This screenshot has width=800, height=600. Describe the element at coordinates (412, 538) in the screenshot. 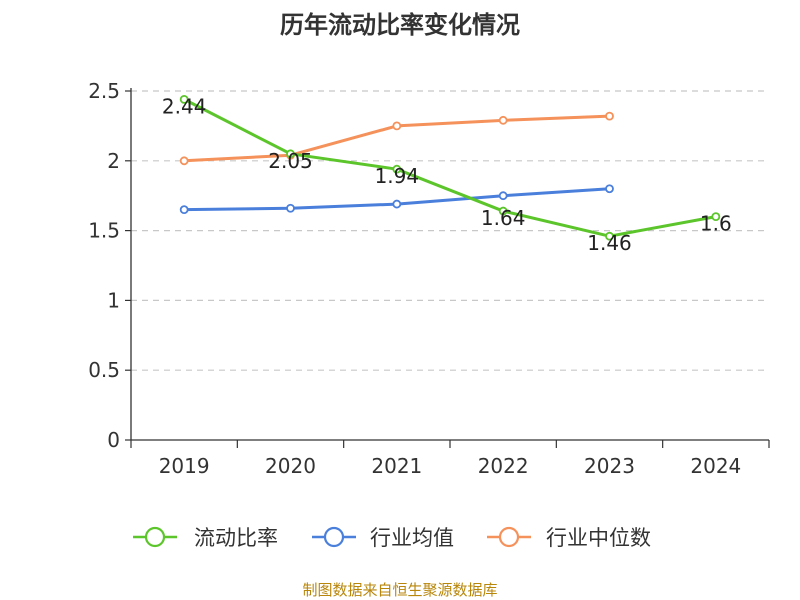

I see `legend-label: 行业均值` at that location.